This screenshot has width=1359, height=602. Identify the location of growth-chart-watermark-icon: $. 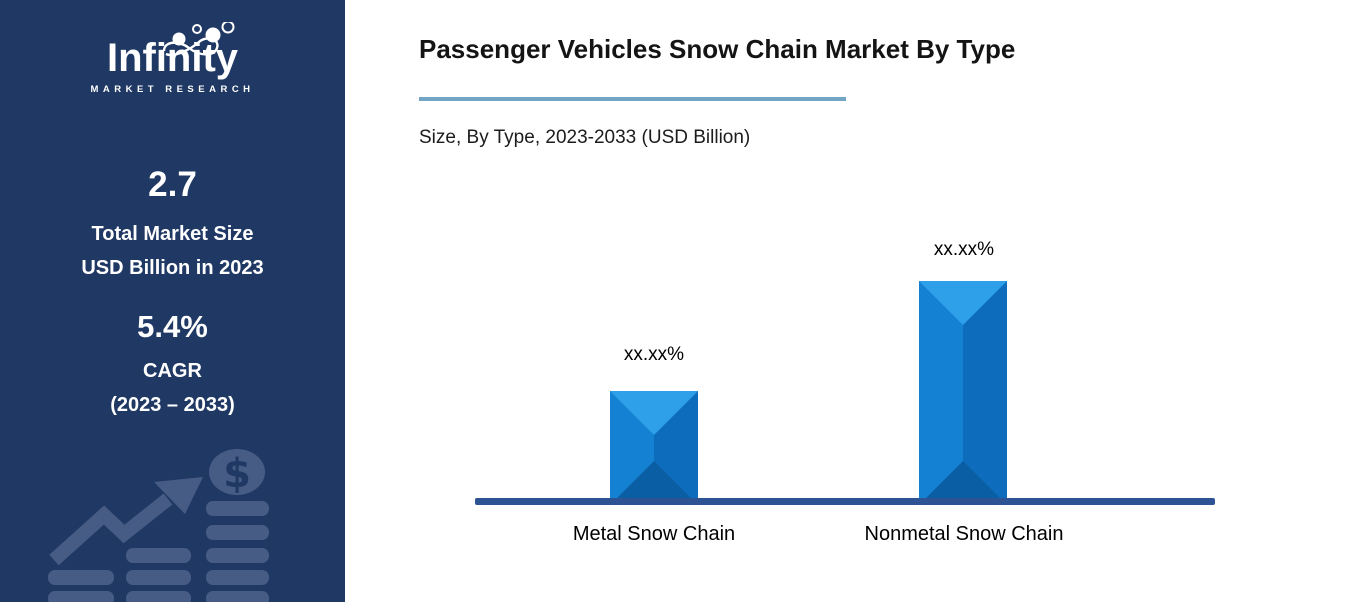
(158, 525).